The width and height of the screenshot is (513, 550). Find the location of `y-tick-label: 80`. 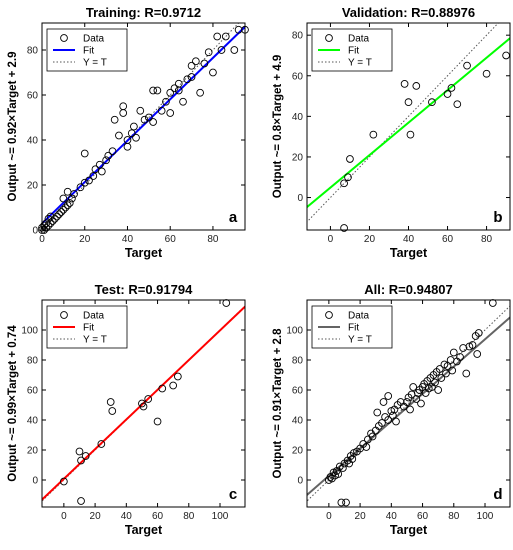

y-tick-label: 80 is located at coordinates (298, 36).